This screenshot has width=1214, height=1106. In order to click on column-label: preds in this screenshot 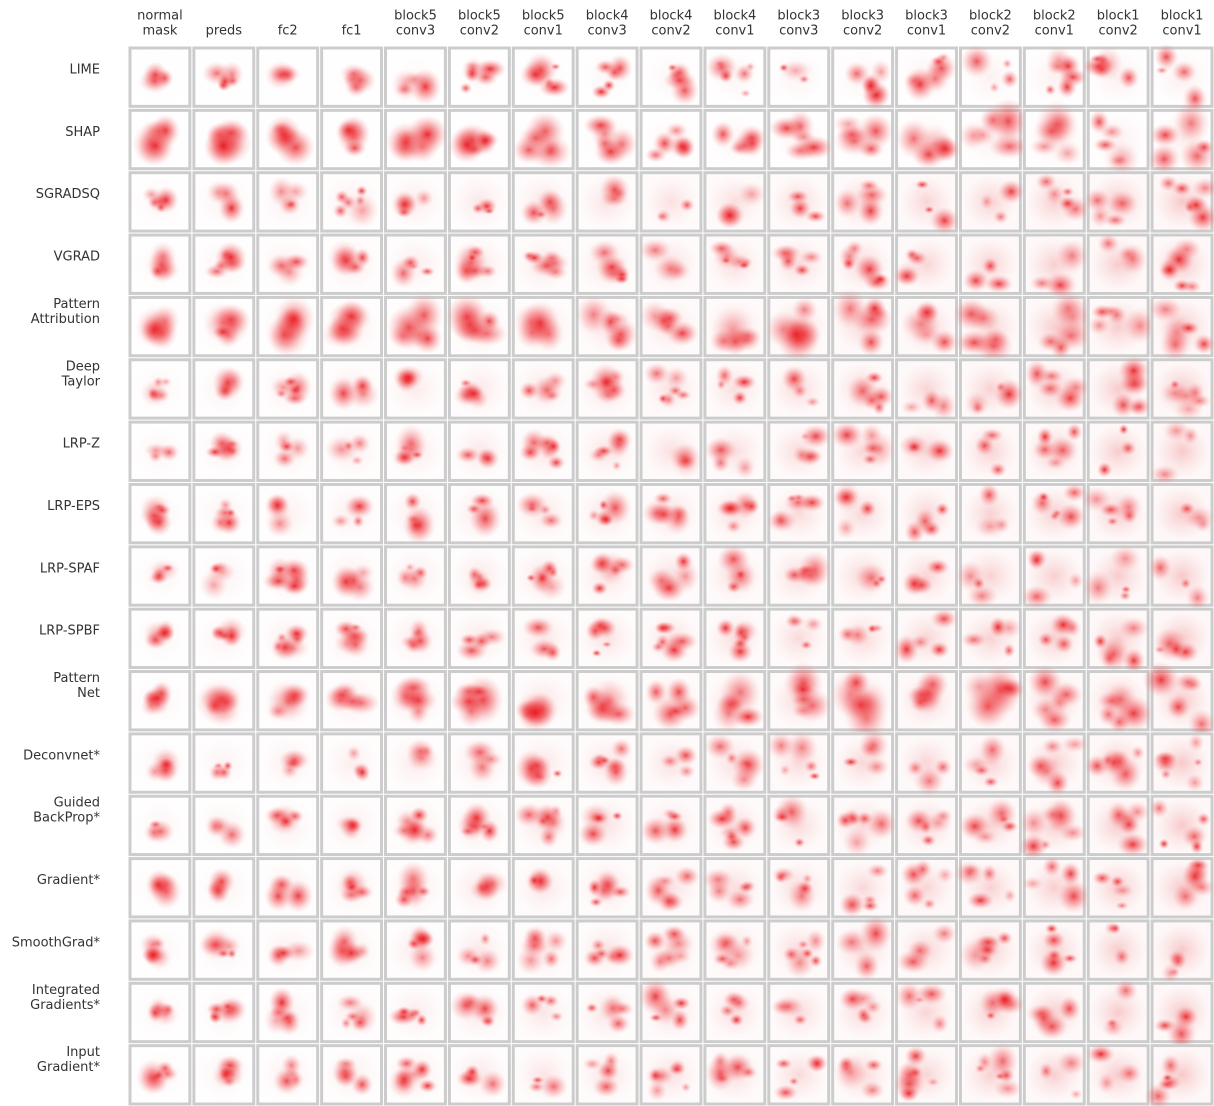, I will do `click(224, 31)`.